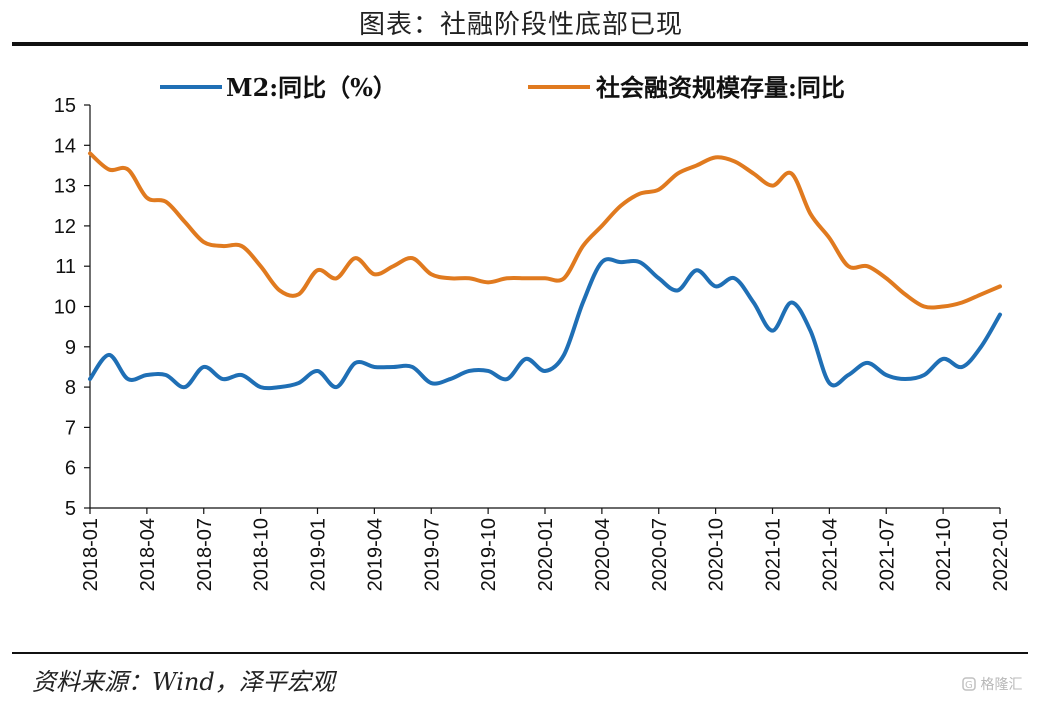 This screenshot has height=702, width=1042. Describe the element at coordinates (944, 554) in the screenshot. I see `x-tick-label: 2021-10` at that location.